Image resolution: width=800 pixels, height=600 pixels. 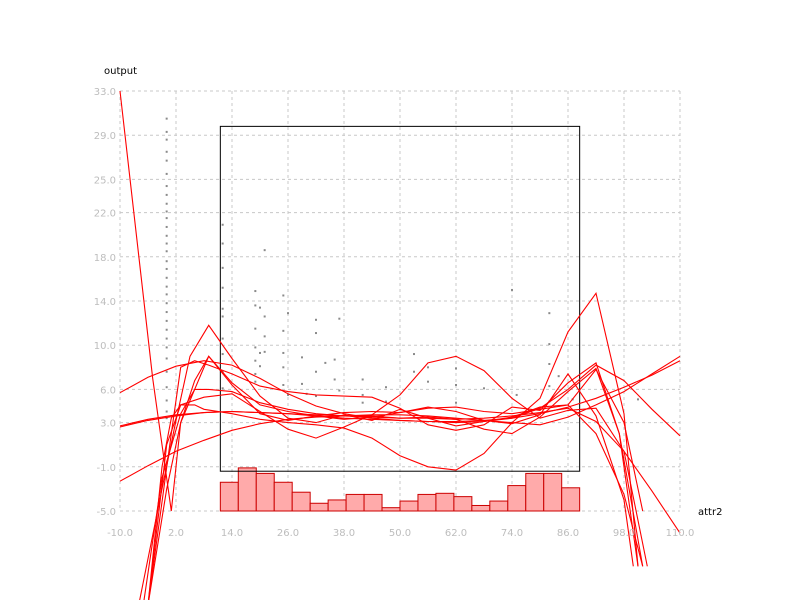 I want to click on x-tick-label-3: 26.0, so click(x=288, y=533).